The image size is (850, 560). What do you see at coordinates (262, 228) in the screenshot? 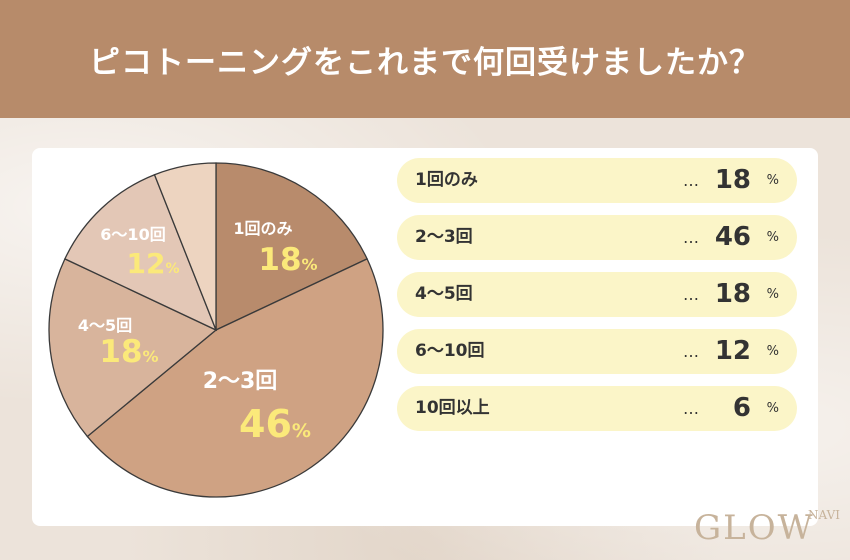
I see `slice-label: 1回のみ` at bounding box center [262, 228].